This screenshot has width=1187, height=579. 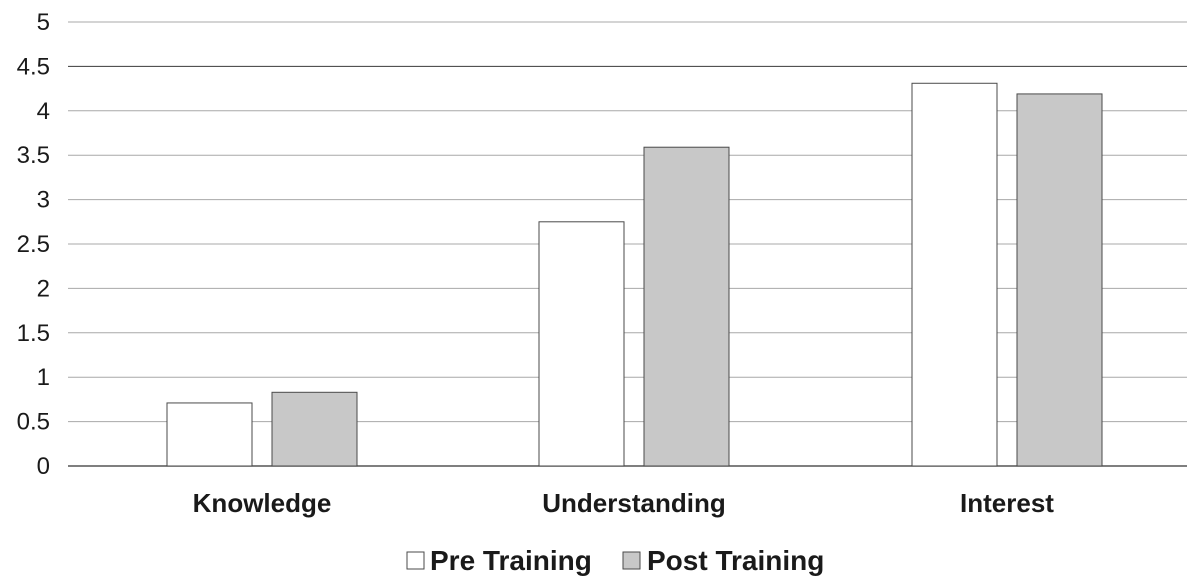 I want to click on legend-swatch-post-training, so click(x=631, y=560).